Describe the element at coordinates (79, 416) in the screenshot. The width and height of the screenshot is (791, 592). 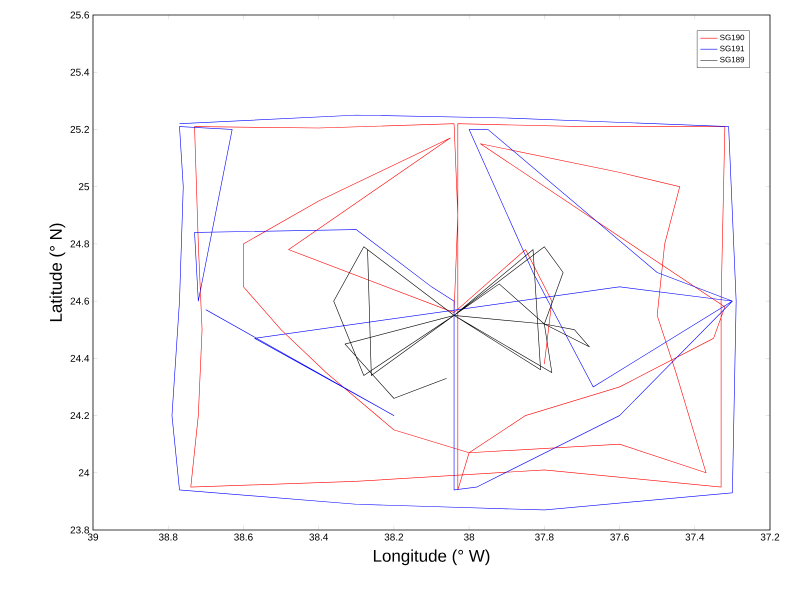
I see `y-tick-label: 24.2` at that location.